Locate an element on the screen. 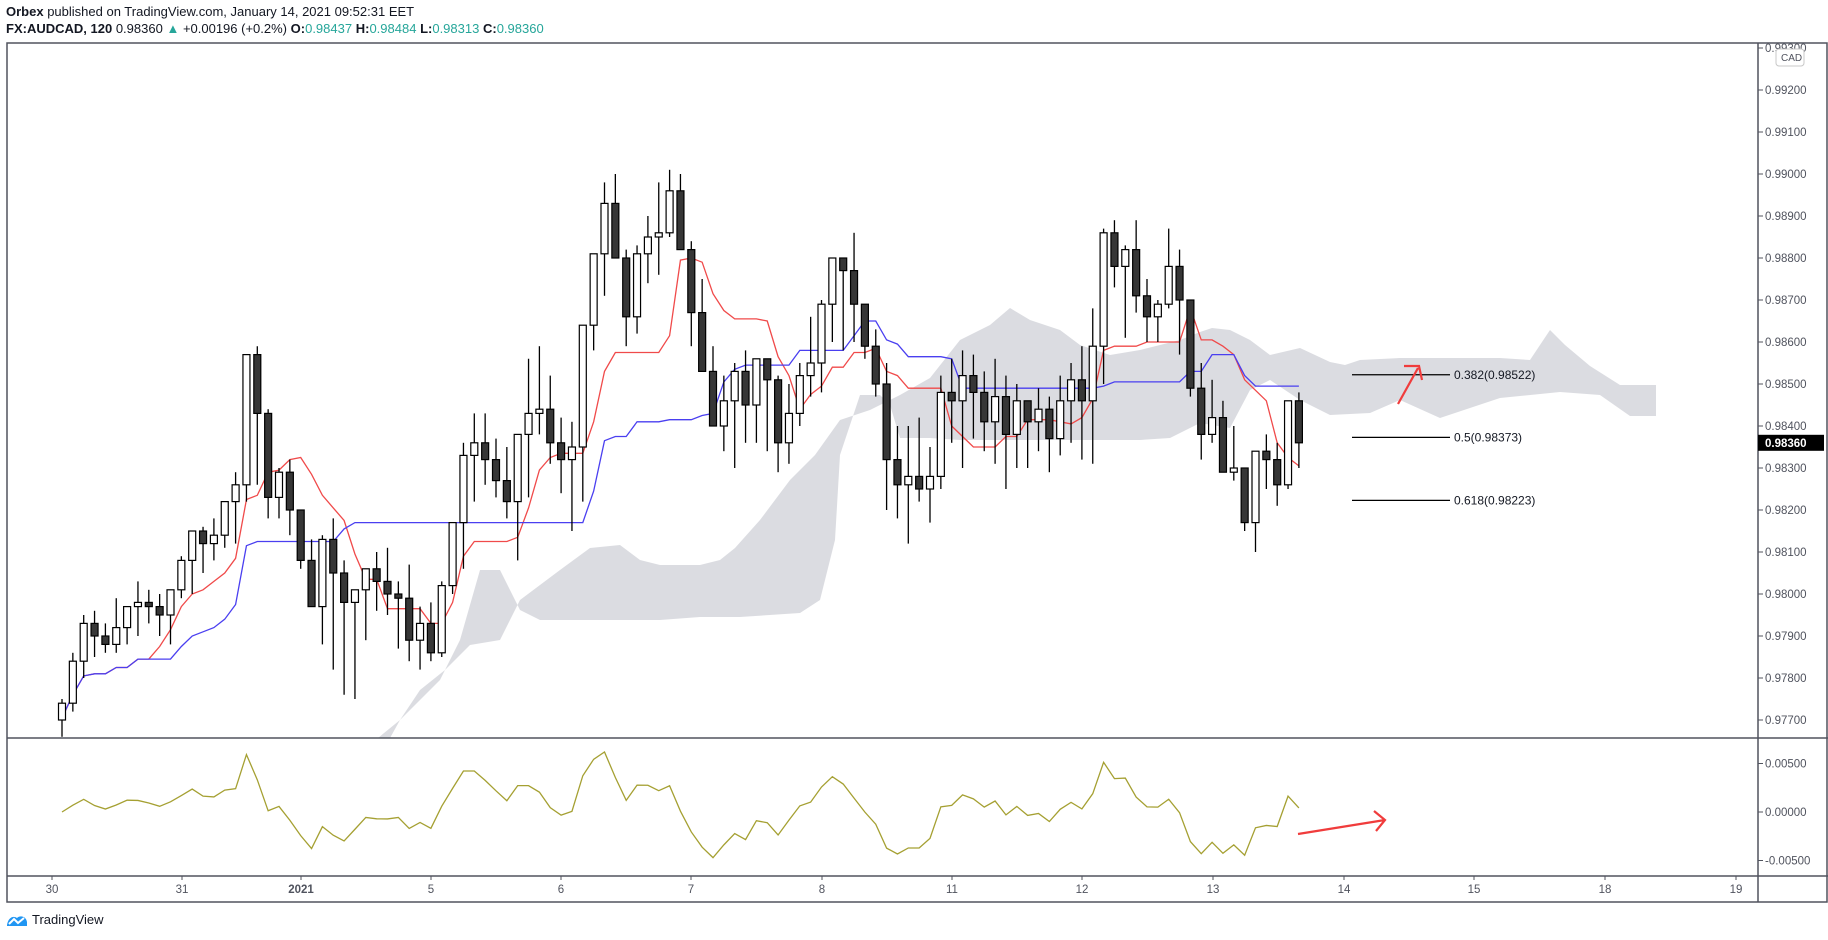 The width and height of the screenshot is (1828, 940). publisher-name: Orbex is located at coordinates (25, 11).